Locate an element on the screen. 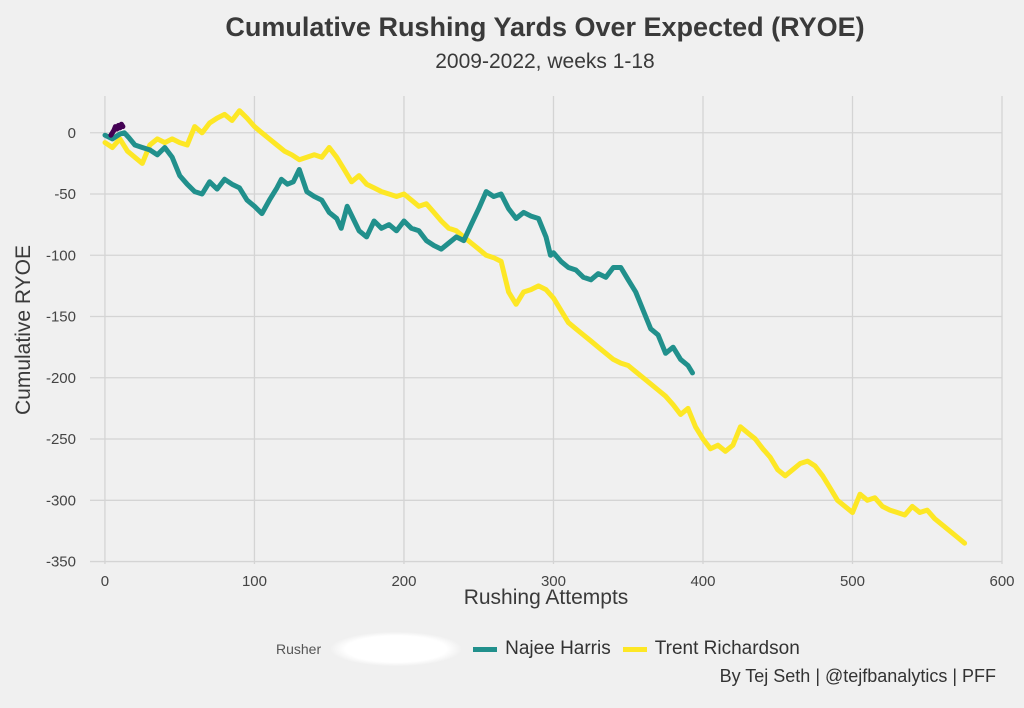  y-tick-label: -100 is located at coordinates (61, 255).